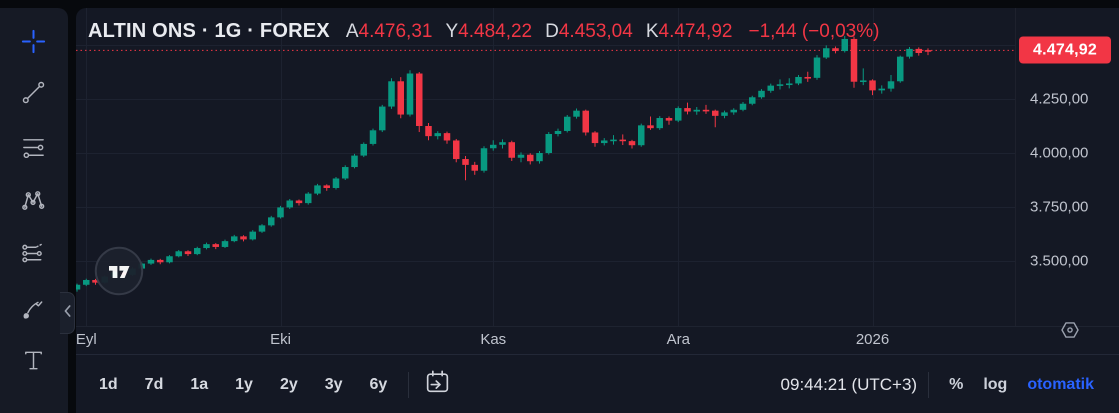  I want to click on chevron-left-icon, so click(67, 313).